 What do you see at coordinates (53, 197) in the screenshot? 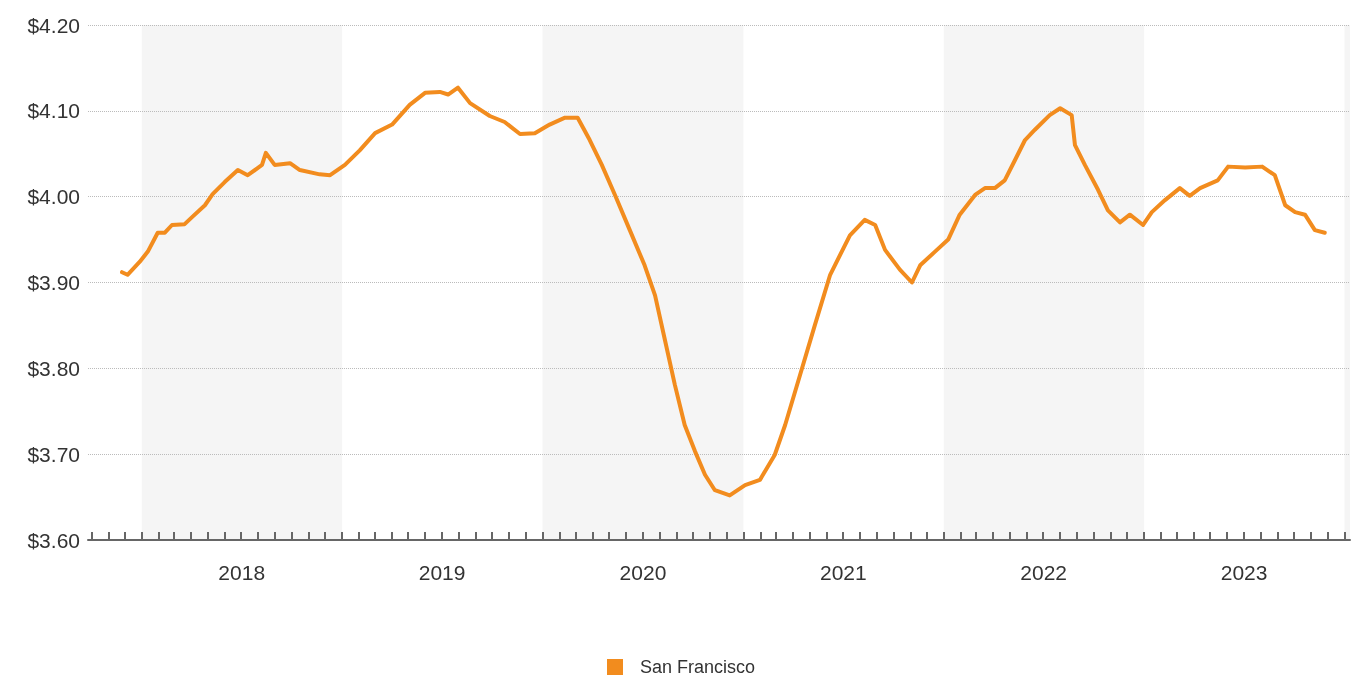
I see `y-tick-label: $4.00` at bounding box center [53, 197].